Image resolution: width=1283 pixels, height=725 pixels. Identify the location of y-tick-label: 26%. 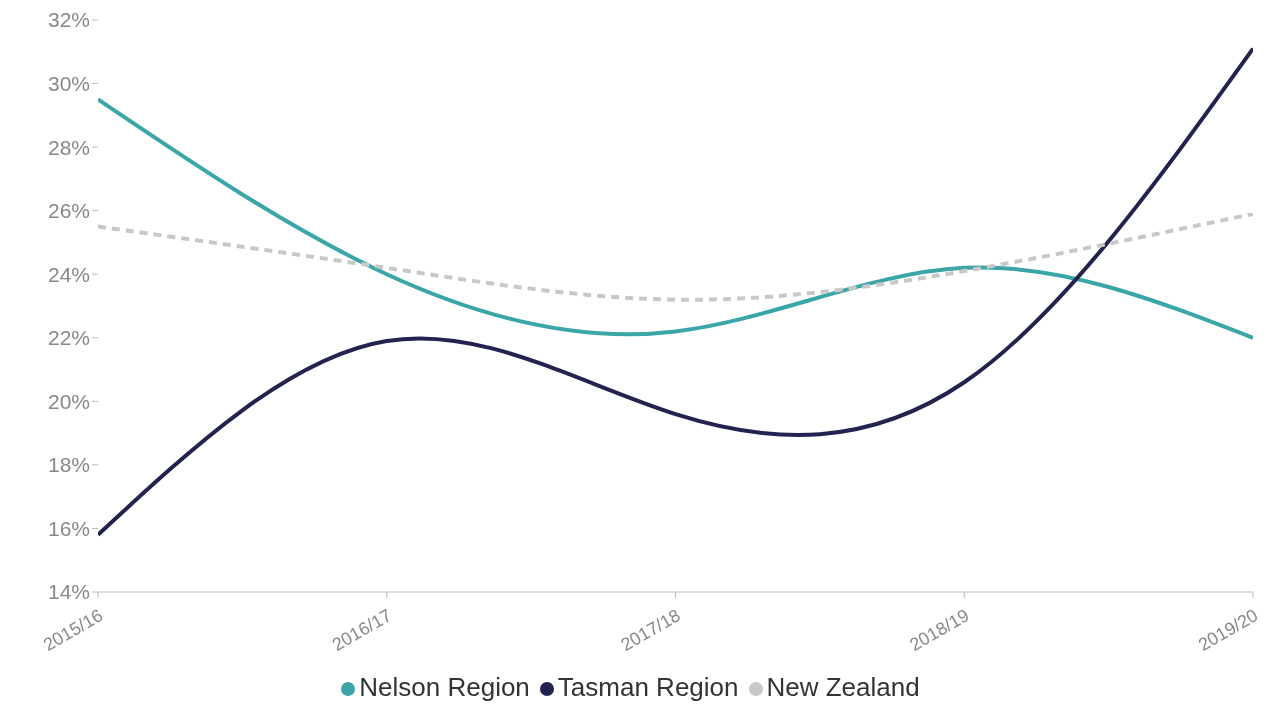
(68, 211).